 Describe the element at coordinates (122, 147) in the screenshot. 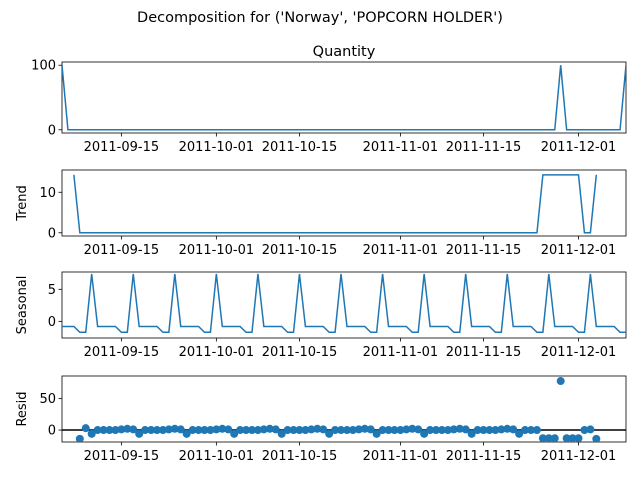

I see `x-tick-label-observed: 2011-09-15` at that location.